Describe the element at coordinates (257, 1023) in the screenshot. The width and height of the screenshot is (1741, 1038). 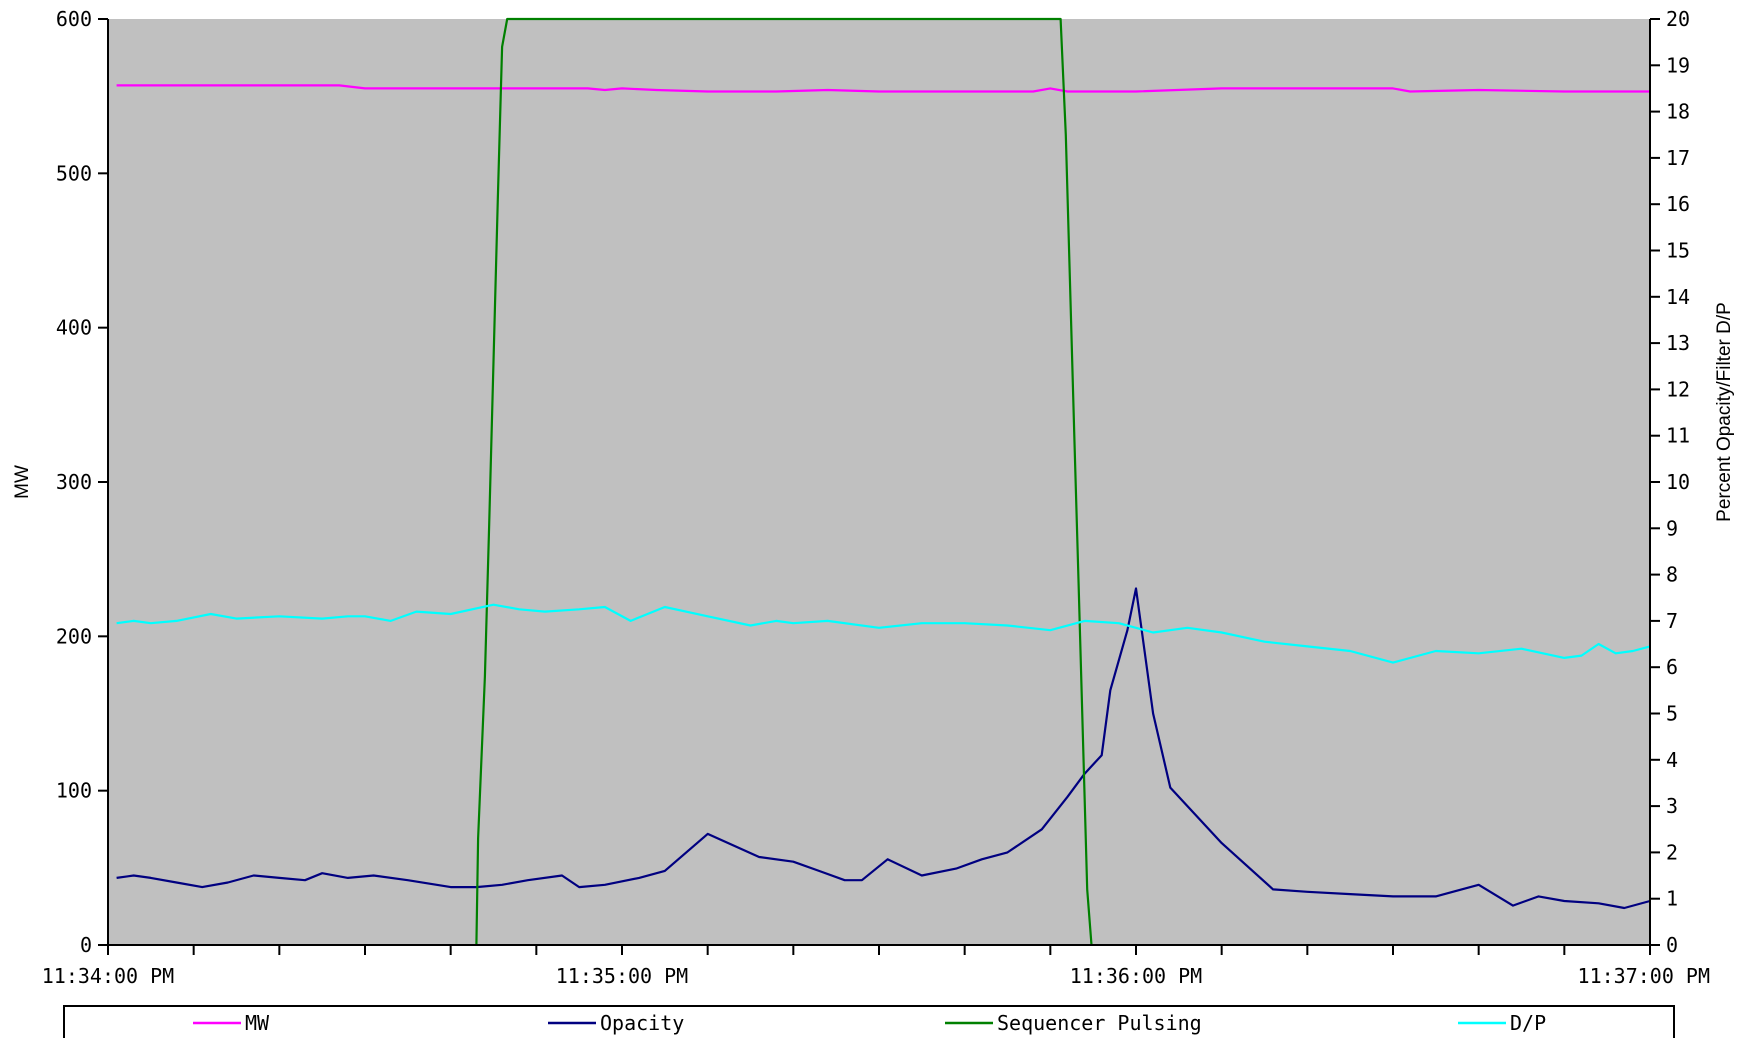
I see `legend-label: MW` at that location.